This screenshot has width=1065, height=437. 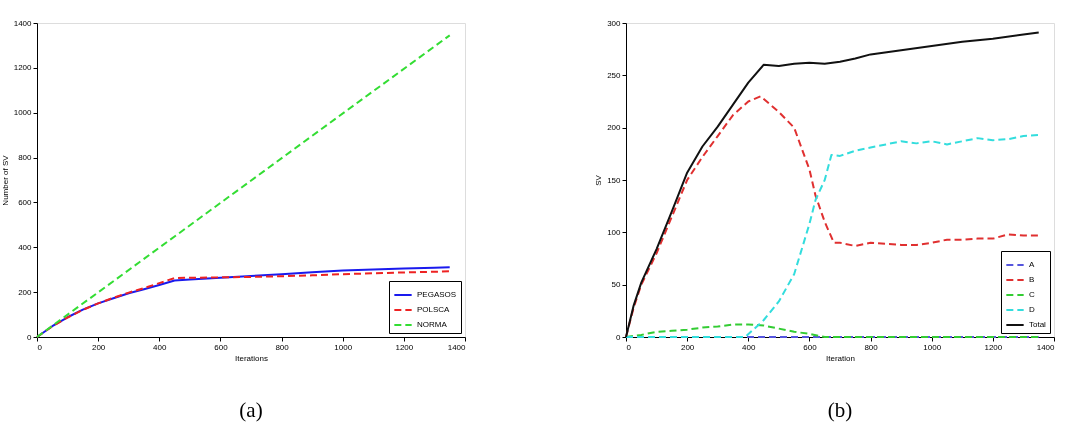 What do you see at coordinates (840, 410) in the screenshot?
I see `text: (b)` at bounding box center [840, 410].